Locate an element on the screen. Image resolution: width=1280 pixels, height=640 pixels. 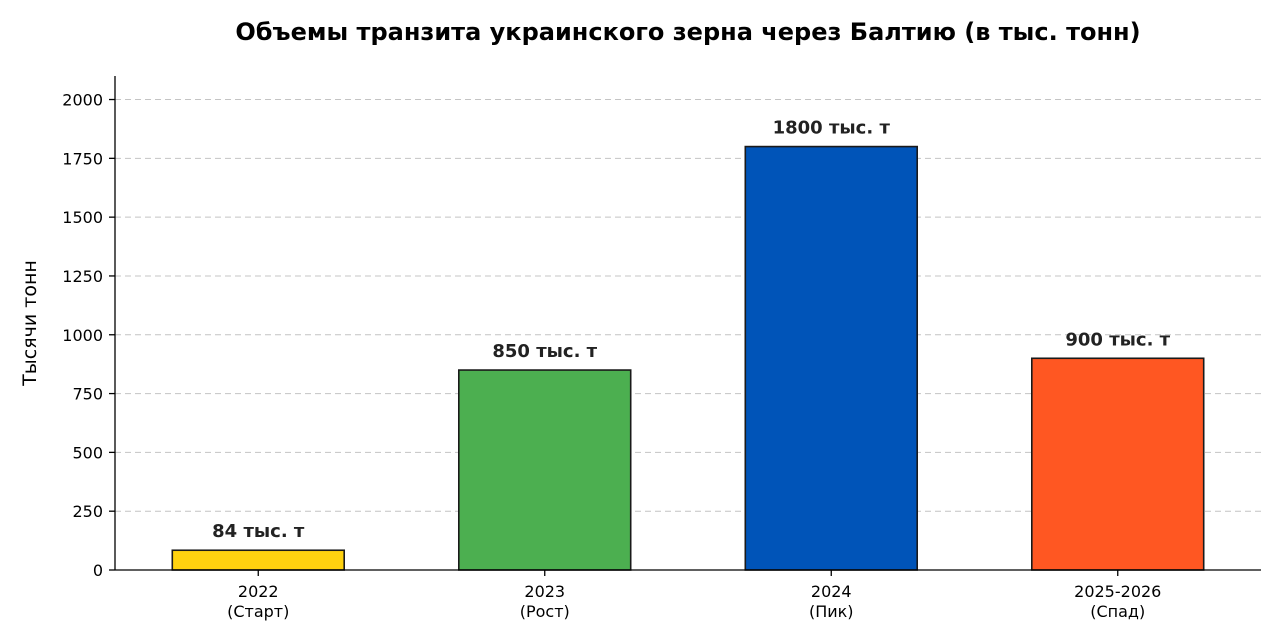
bar-2025-2026 is located at coordinates (1118, 464).